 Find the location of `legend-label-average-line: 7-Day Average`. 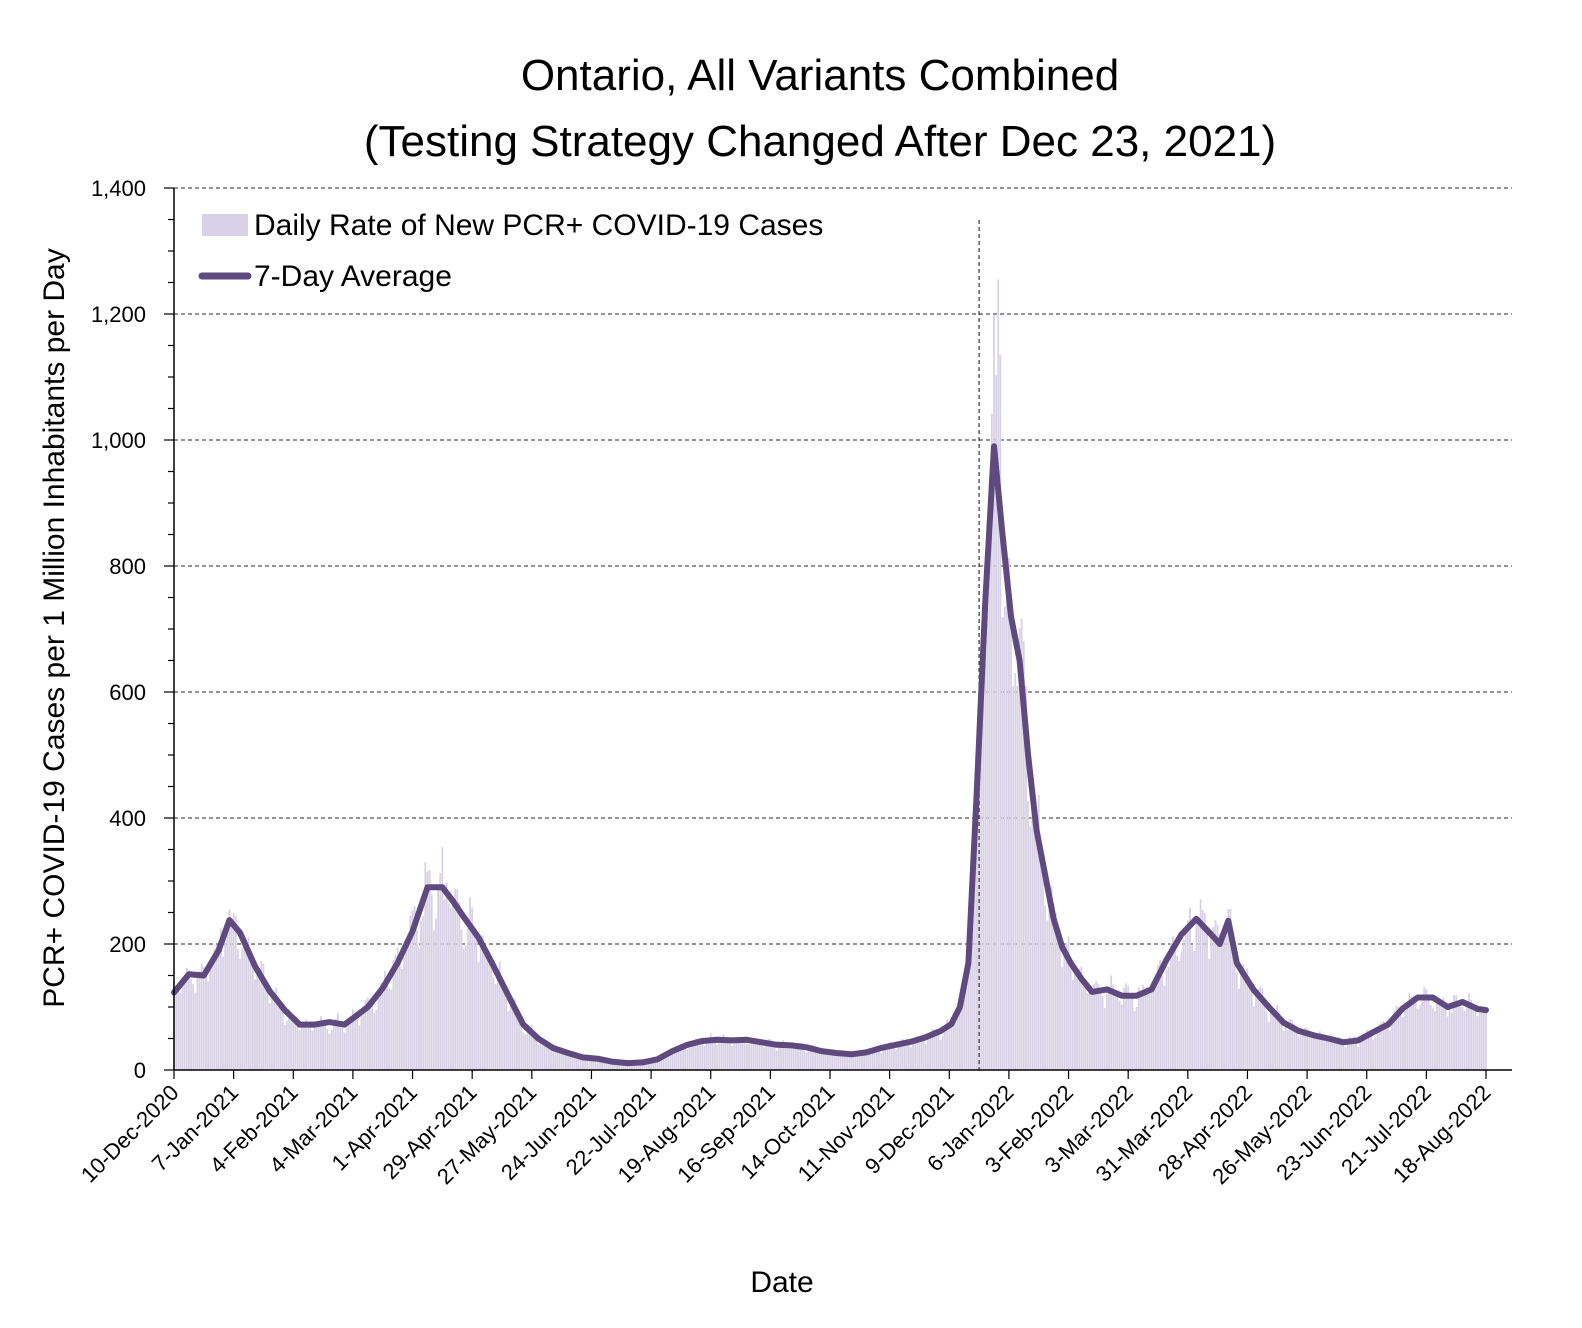

legend-label-average-line: 7-Day Average is located at coordinates (353, 276).